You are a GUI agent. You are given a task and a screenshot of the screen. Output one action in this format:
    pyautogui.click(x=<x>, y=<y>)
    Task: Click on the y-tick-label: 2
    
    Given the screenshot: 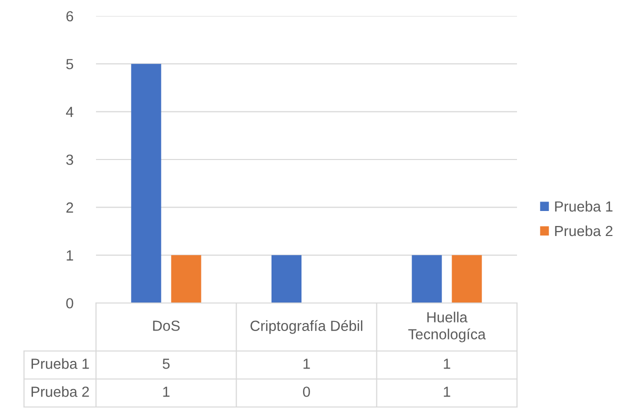 What is the action you would take?
    pyautogui.click(x=70, y=207)
    